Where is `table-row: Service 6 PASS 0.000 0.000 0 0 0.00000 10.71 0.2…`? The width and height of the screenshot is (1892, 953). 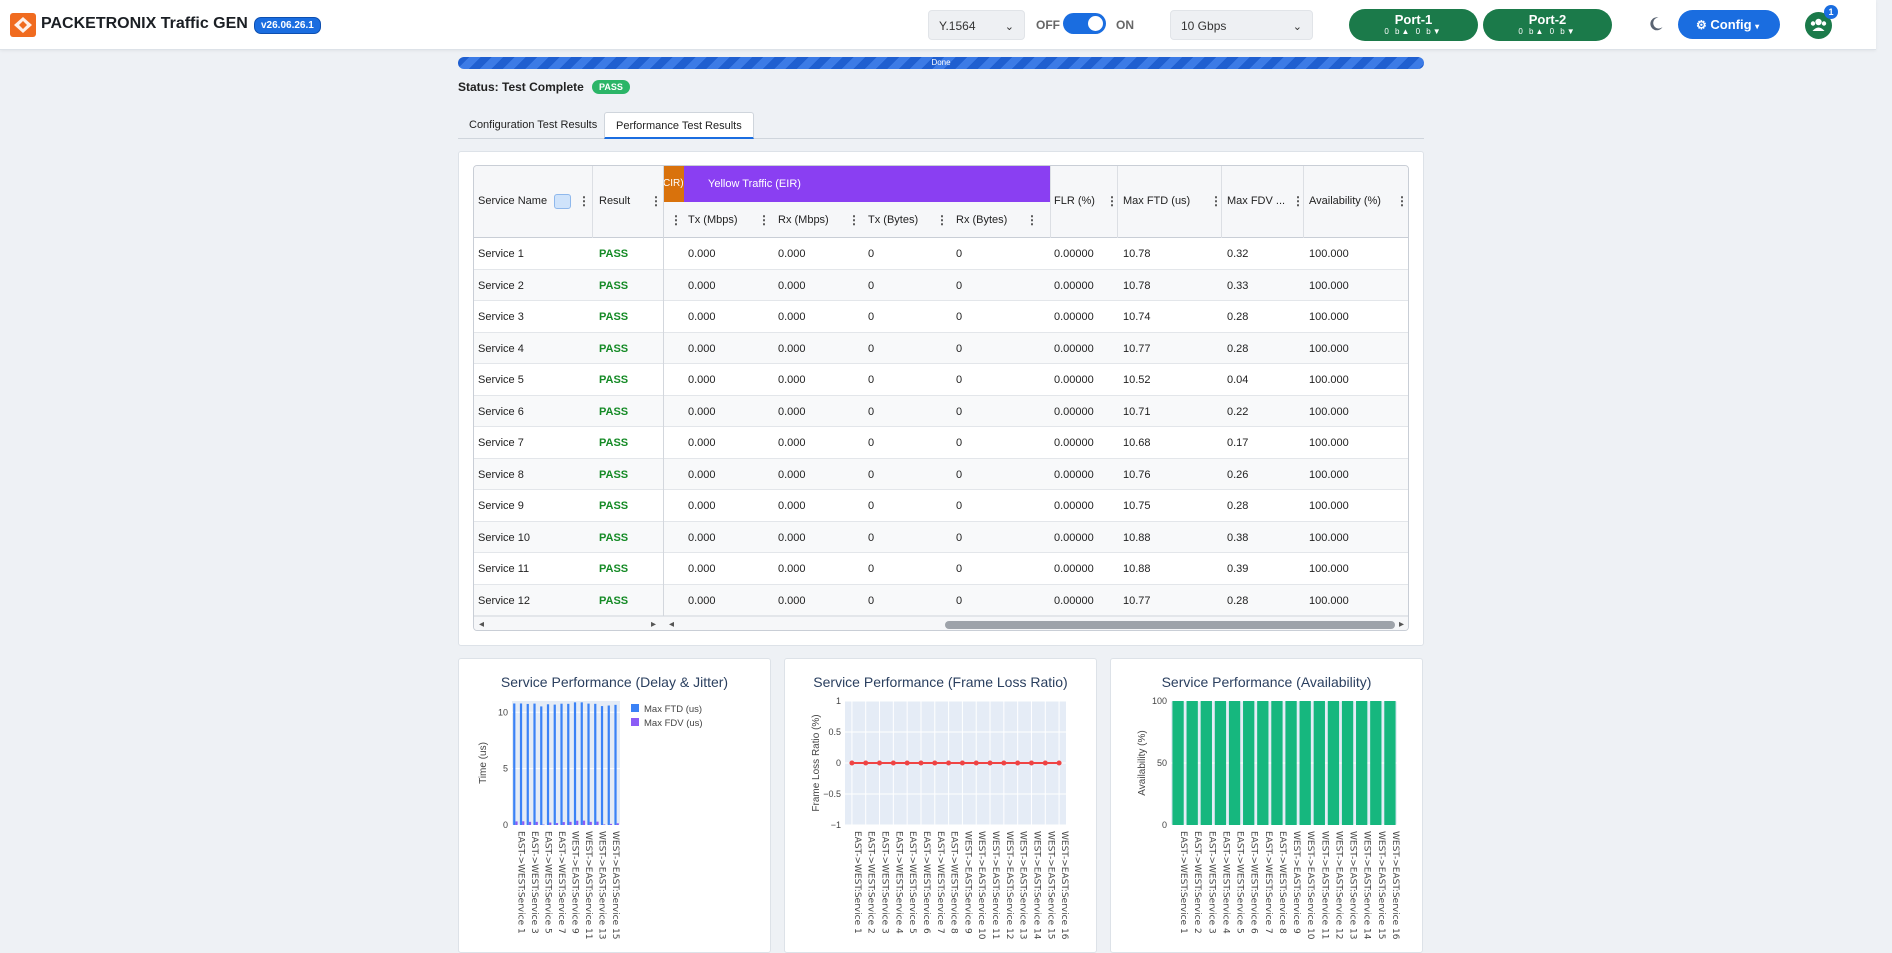
table-row: Service 6 PASS 0.000 0.000 0 0 0.00000 10.71 0.2… is located at coordinates (941, 411).